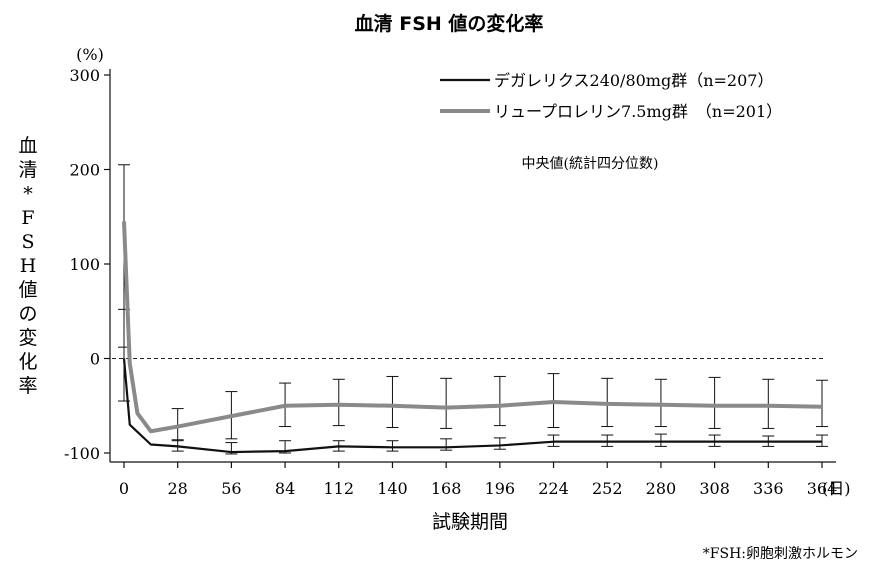  Describe the element at coordinates (27, 362) in the screenshot. I see `y-axis-label-char: 化` at that location.